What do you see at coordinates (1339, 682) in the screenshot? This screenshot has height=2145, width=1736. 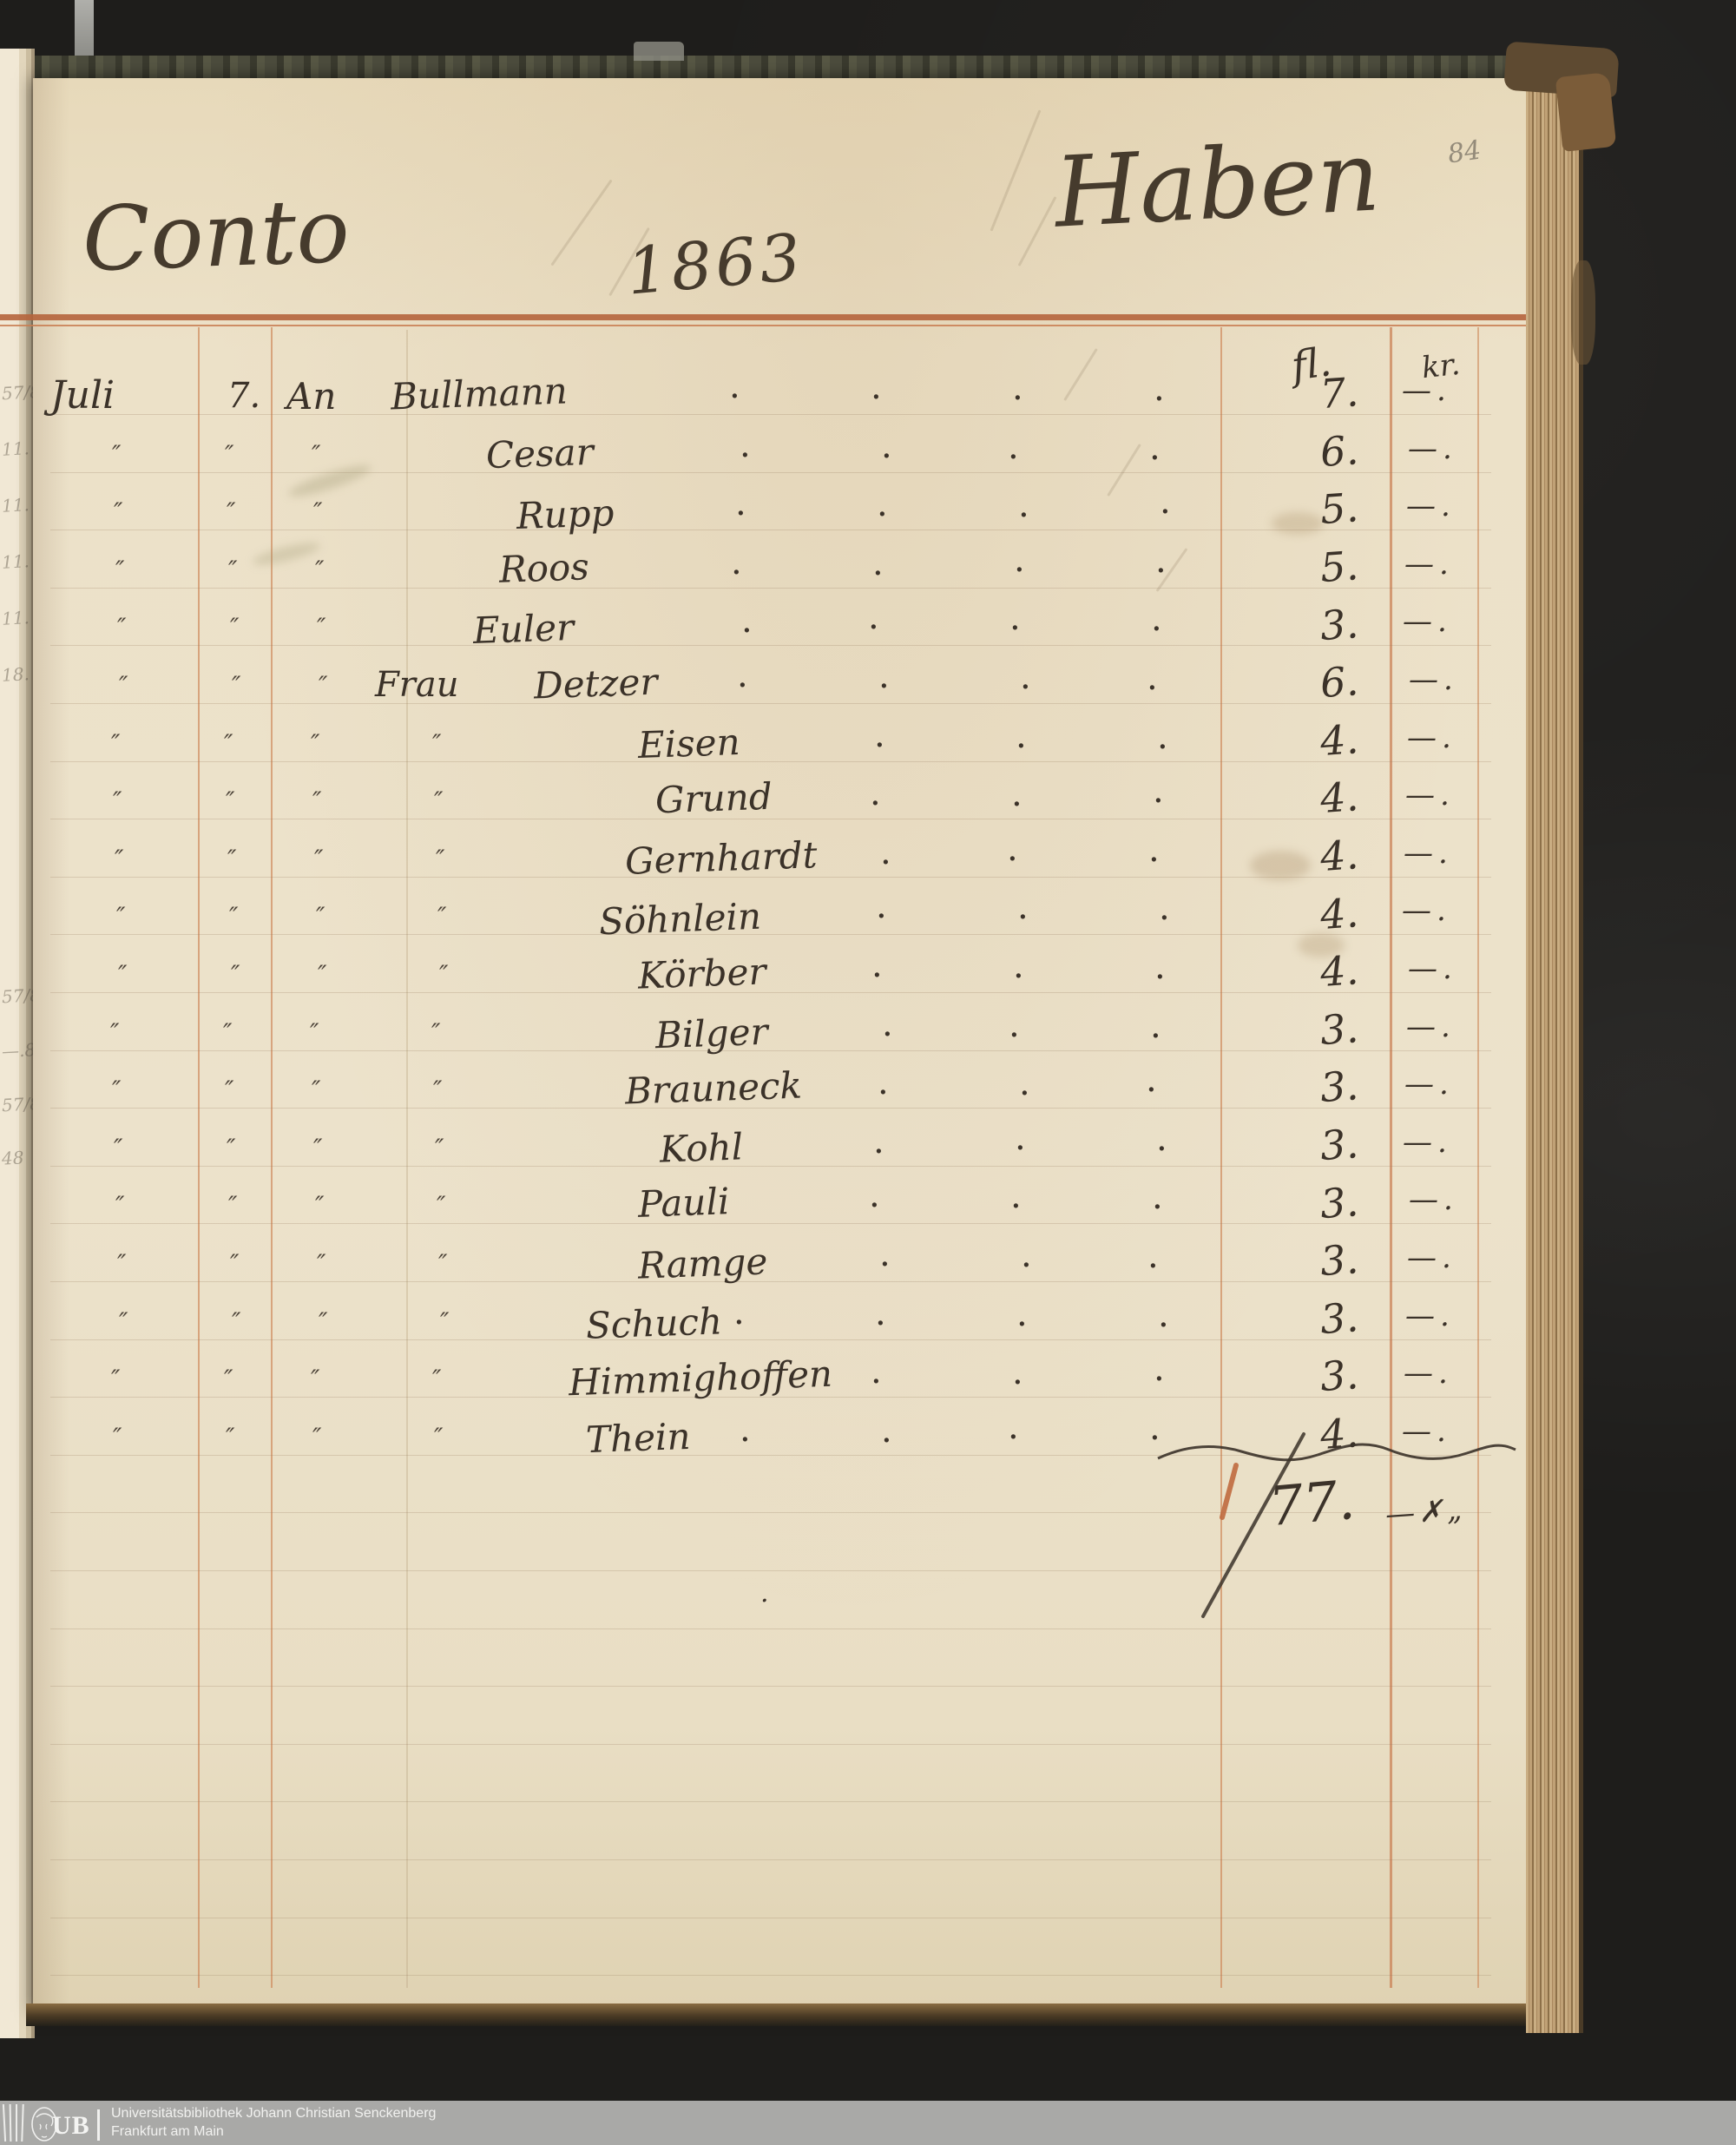 I see `florin-amount: 6.` at bounding box center [1339, 682].